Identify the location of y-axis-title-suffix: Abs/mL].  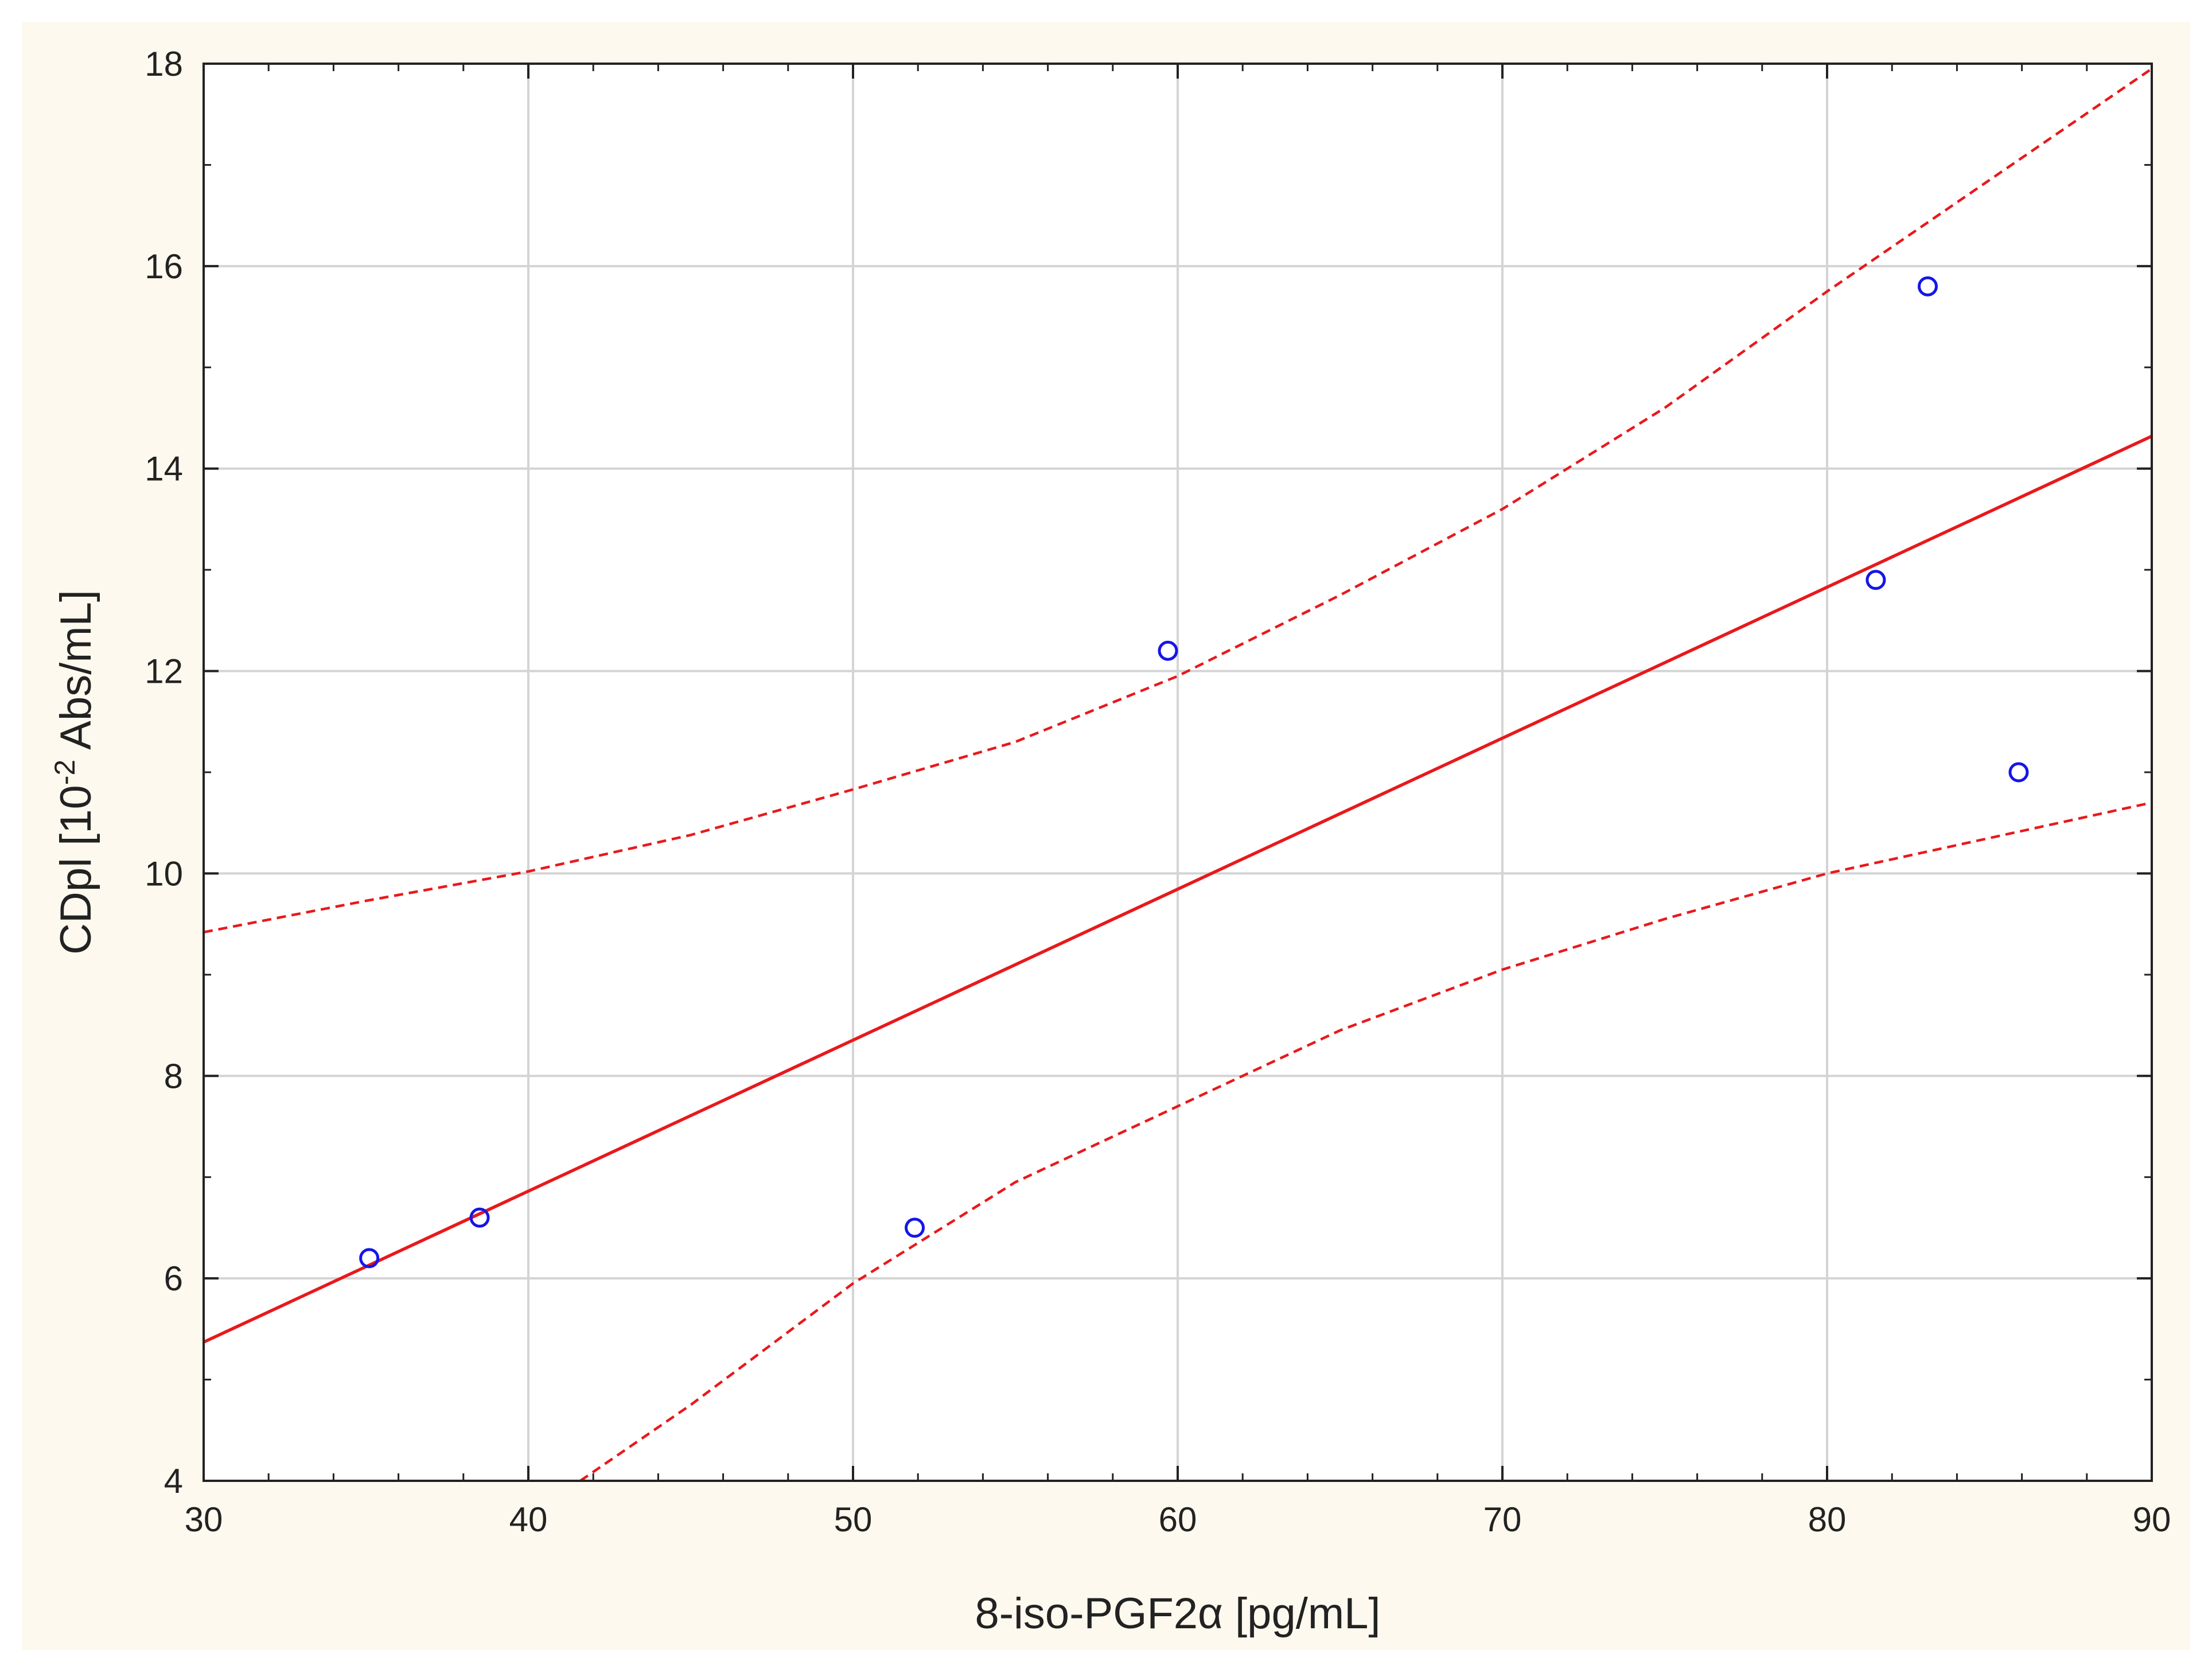
(76, 675).